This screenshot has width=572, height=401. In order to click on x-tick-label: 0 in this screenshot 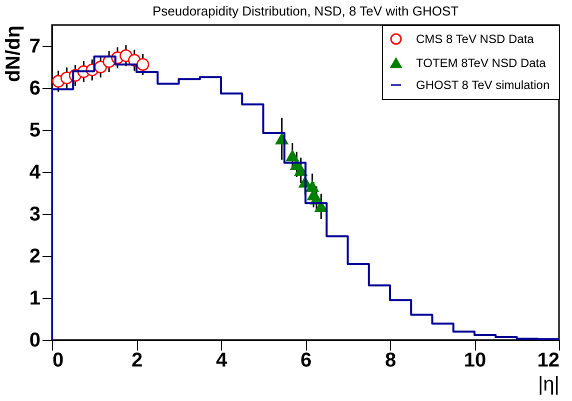, I will do `click(58, 361)`.